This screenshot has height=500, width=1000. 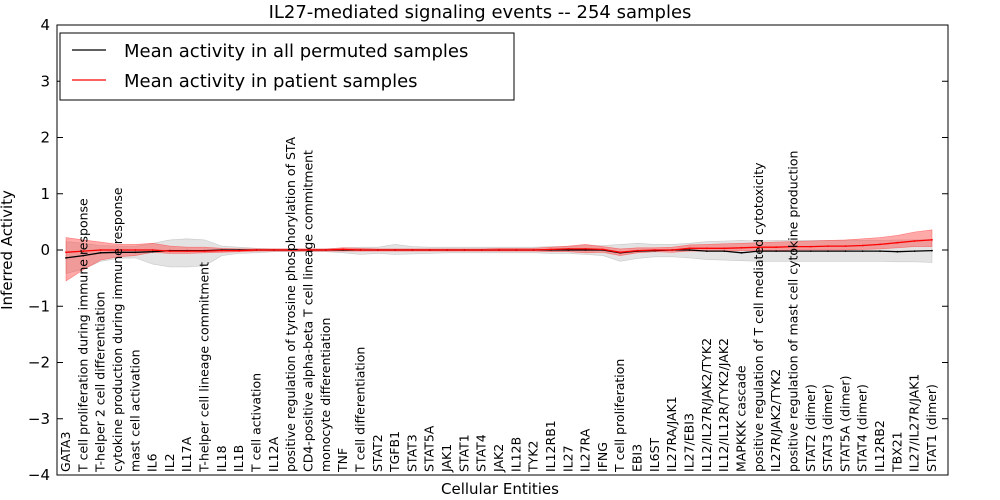 What do you see at coordinates (394, 452) in the screenshot?
I see `category-label: TGFB1` at bounding box center [394, 452].